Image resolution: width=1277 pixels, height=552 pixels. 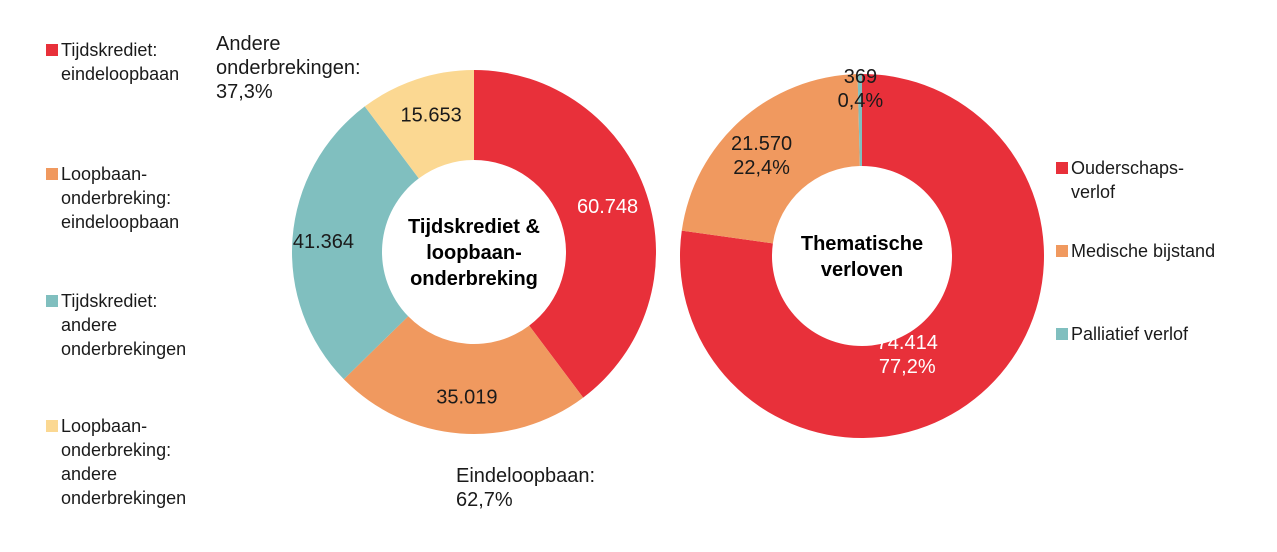 What do you see at coordinates (288, 68) in the screenshot?
I see `callout-andere-onderbrekingen: Andere onderbrekingen: 37,3%` at bounding box center [288, 68].